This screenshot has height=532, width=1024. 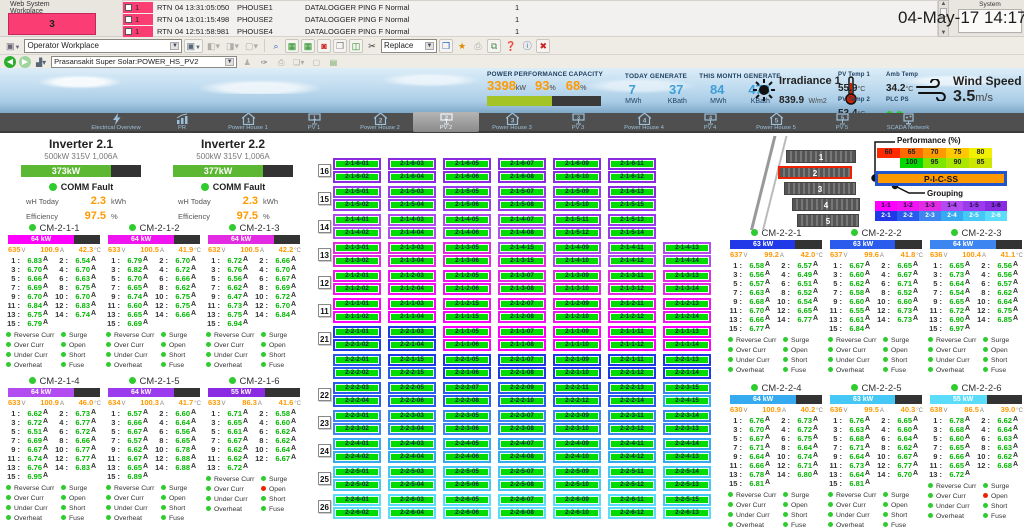 I want to click on workspace-icon: ▣▼, so click(x=13, y=45).